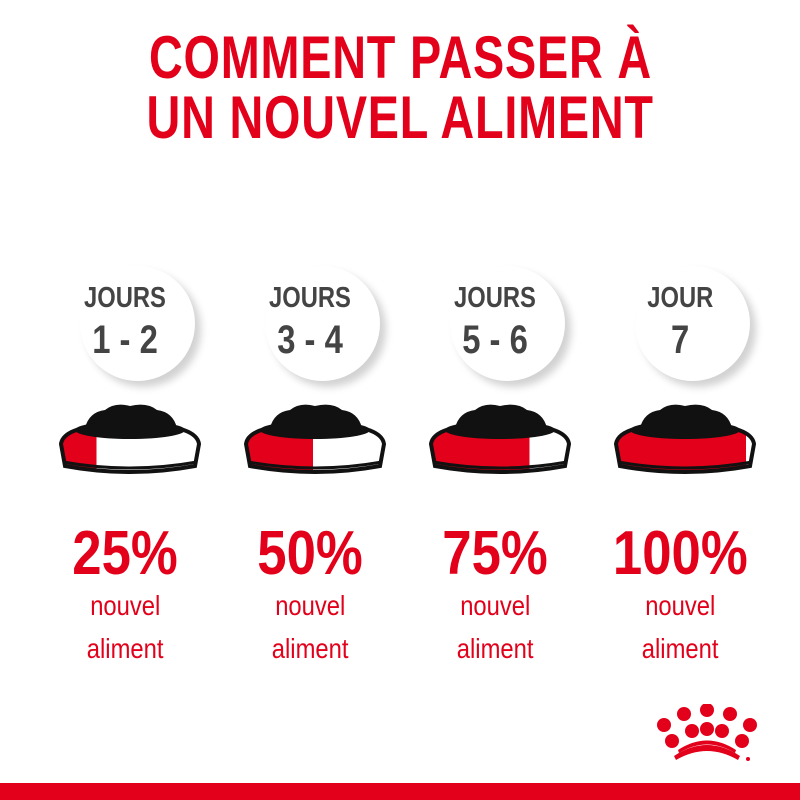 This screenshot has height=800, width=800. What do you see at coordinates (400, 117) in the screenshot?
I see `title-line-2: UN NOUVEL ALIMENT` at bounding box center [400, 117].